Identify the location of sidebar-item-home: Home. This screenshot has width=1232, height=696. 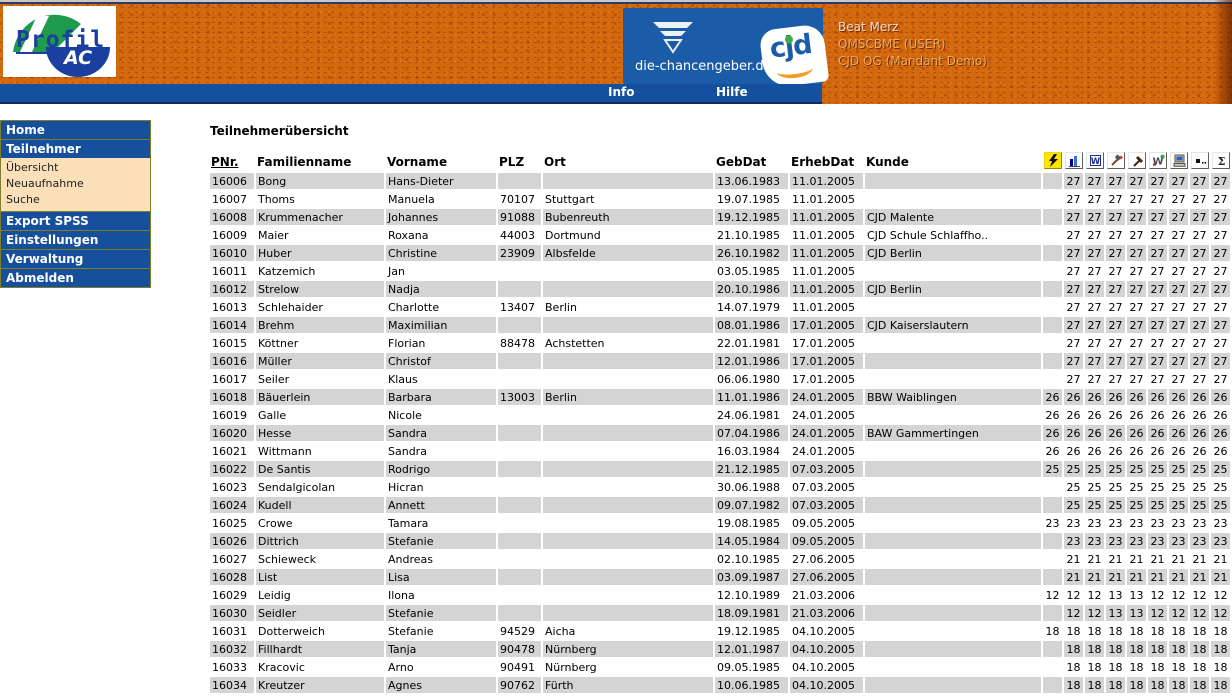
(75, 130).